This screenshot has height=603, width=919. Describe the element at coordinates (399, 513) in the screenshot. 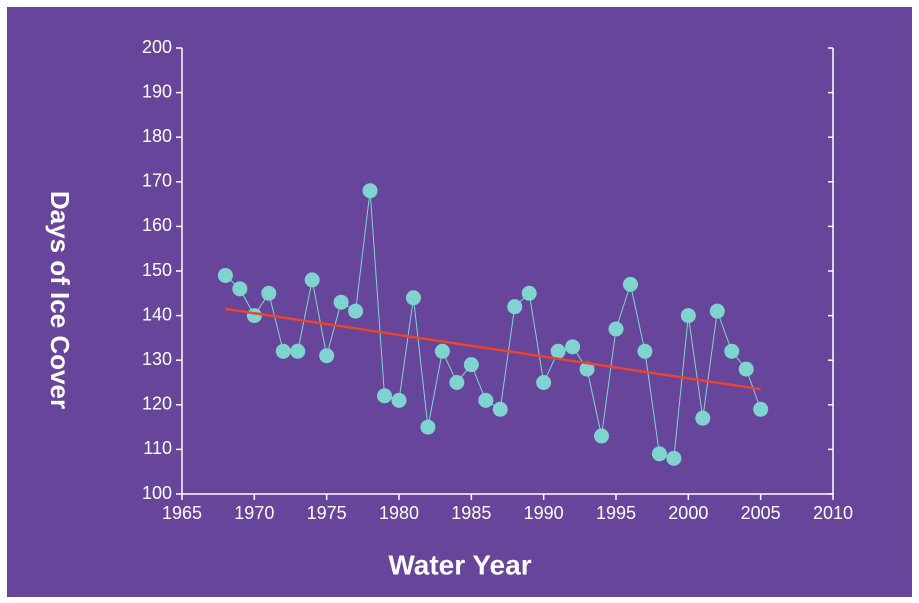

I see `x-tick-label: 1980` at that location.